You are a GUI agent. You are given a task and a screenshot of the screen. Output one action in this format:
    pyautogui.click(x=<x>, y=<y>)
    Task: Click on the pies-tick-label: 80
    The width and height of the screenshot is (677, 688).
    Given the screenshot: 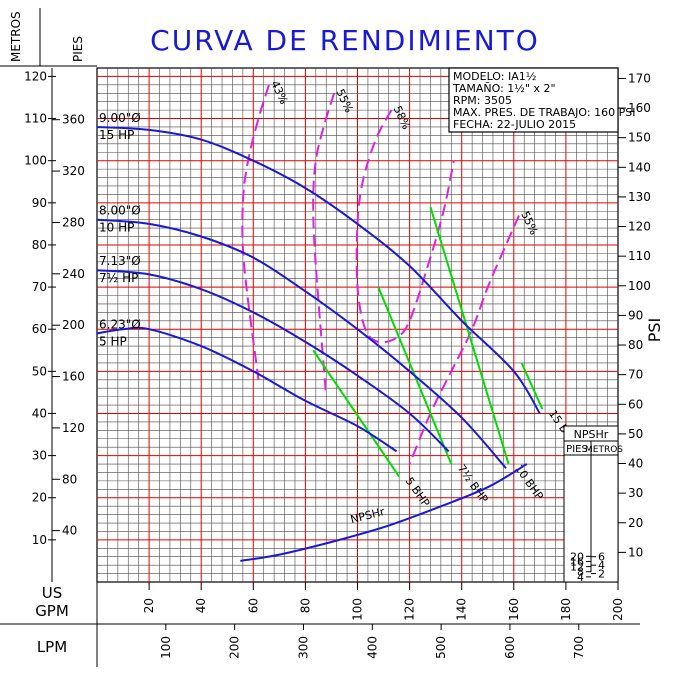 What is the action you would take?
    pyautogui.click(x=69, y=479)
    